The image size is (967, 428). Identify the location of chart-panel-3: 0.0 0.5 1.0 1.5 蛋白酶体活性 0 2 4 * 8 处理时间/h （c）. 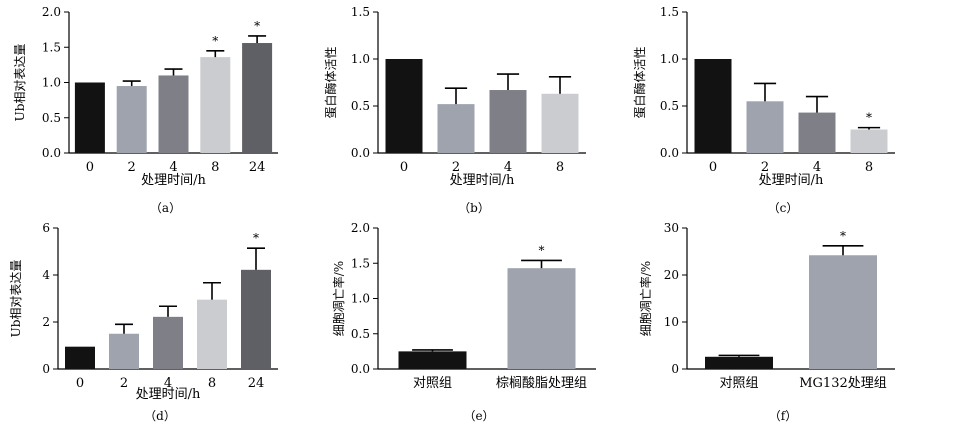
(763, 110).